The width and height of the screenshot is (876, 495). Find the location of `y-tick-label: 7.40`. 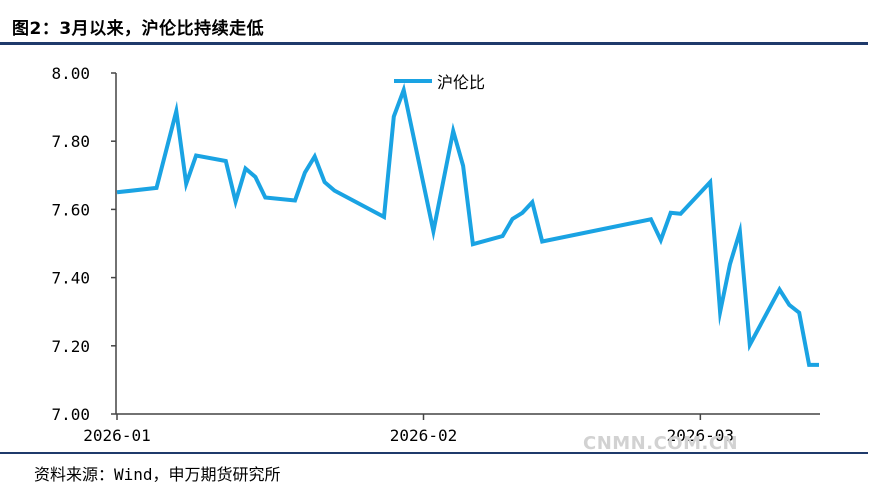

y-tick-label: 7.40 is located at coordinates (70, 278).